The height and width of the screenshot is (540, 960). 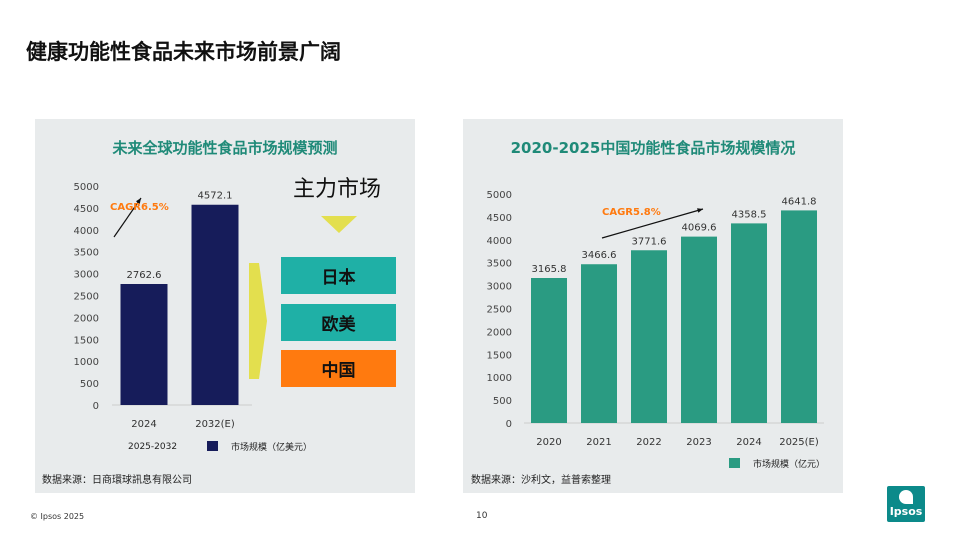 I want to click on data-label: 3771.6, so click(x=649, y=241).